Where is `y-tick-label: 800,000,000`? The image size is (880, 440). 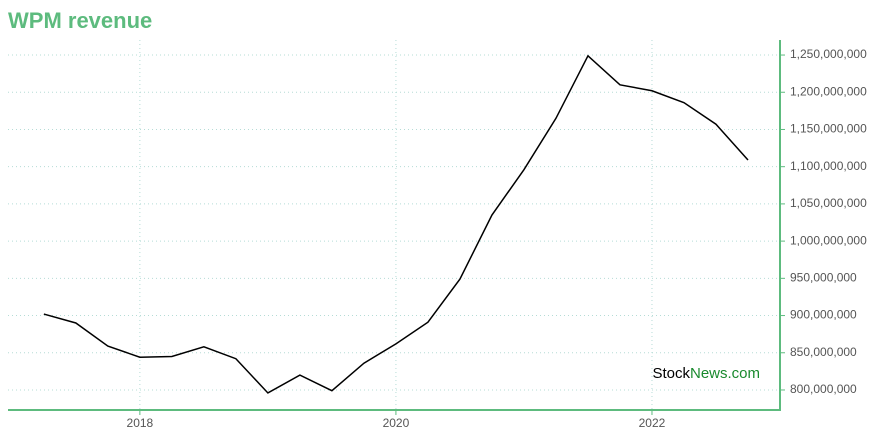 y-tick-label: 800,000,000 is located at coordinates (823, 389).